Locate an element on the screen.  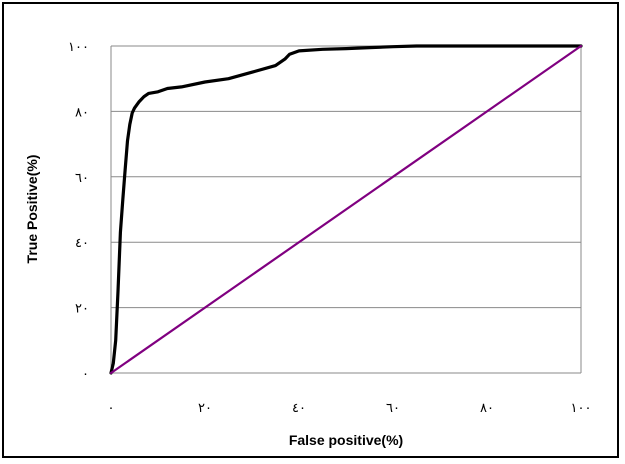
y-axis-label: True Positive(%) is located at coordinates (32, 209).